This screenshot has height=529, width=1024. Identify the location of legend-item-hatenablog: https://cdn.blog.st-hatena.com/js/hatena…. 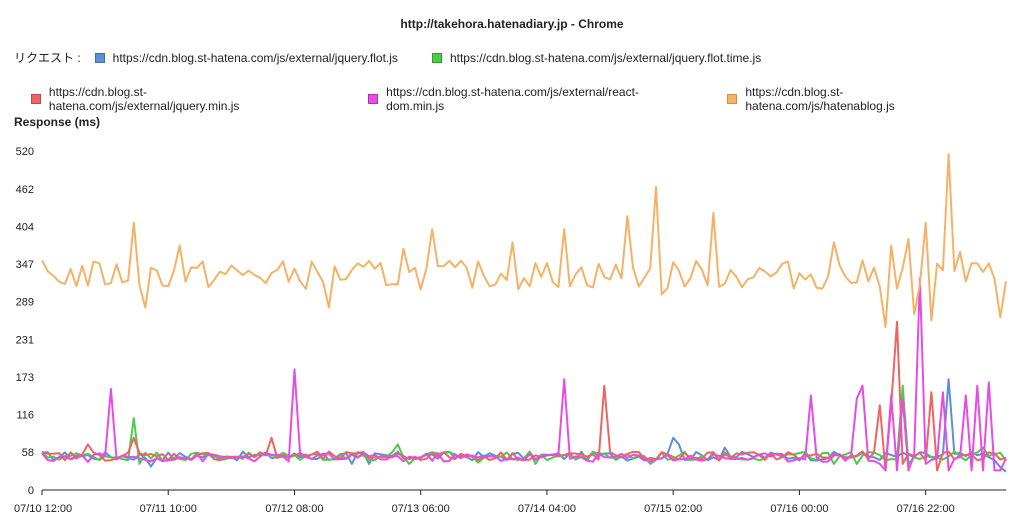
(858, 99).